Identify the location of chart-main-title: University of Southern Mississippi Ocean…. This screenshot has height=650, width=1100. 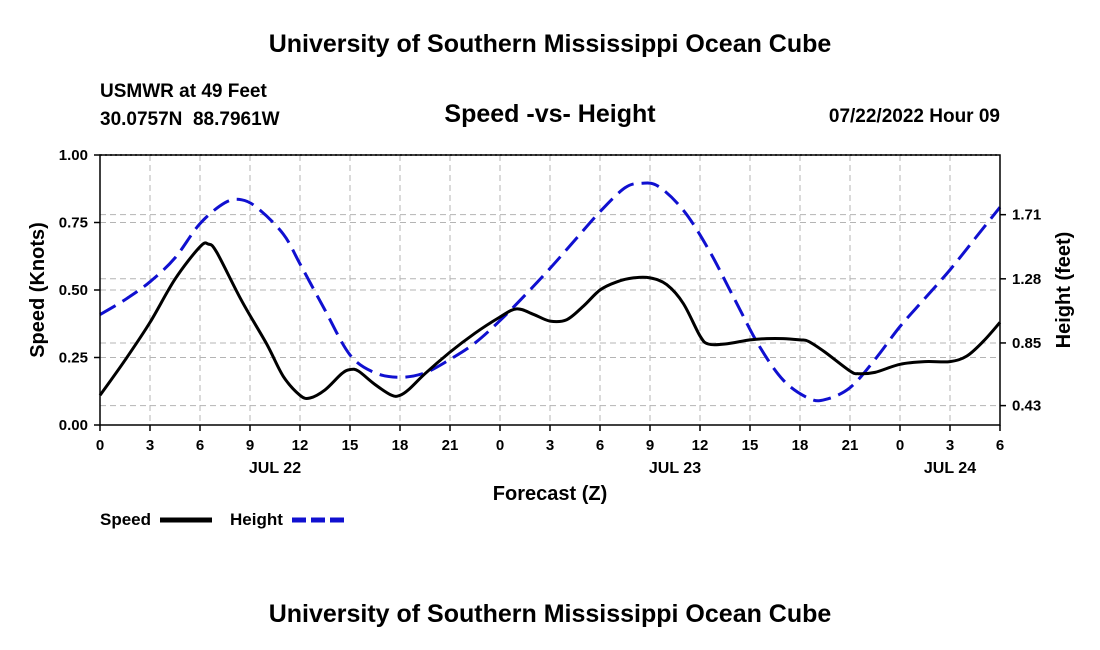
(550, 44).